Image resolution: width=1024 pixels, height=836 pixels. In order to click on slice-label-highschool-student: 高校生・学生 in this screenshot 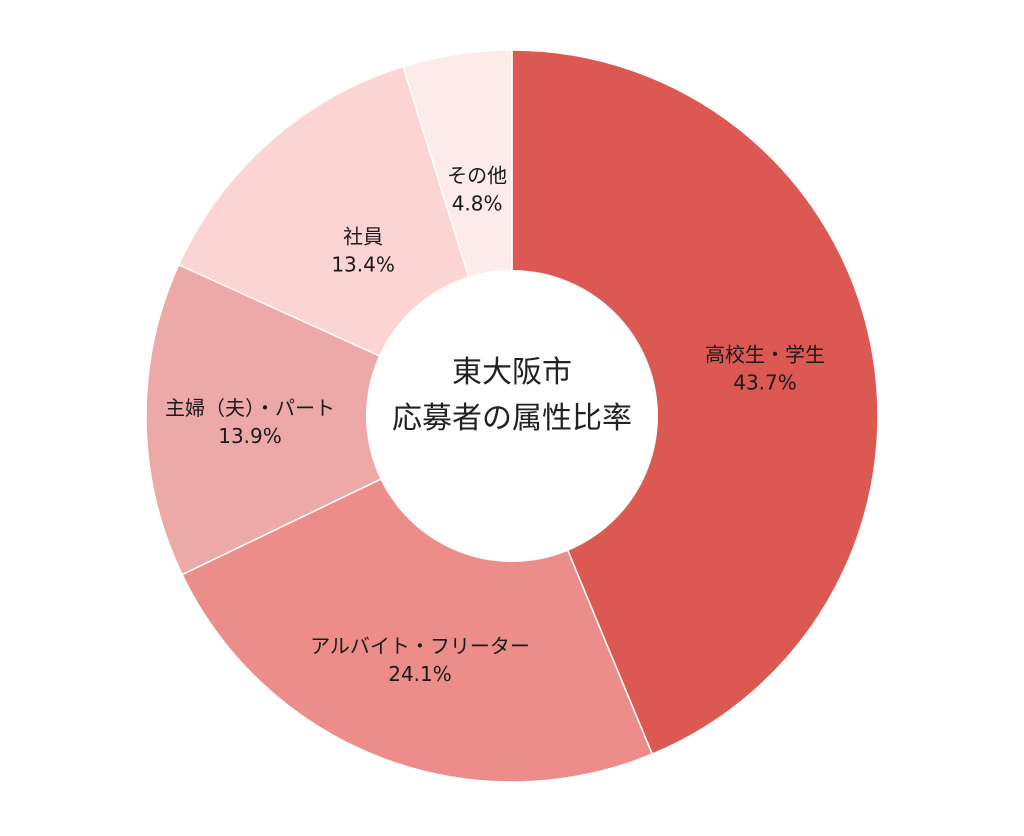, I will do `click(765, 355)`.